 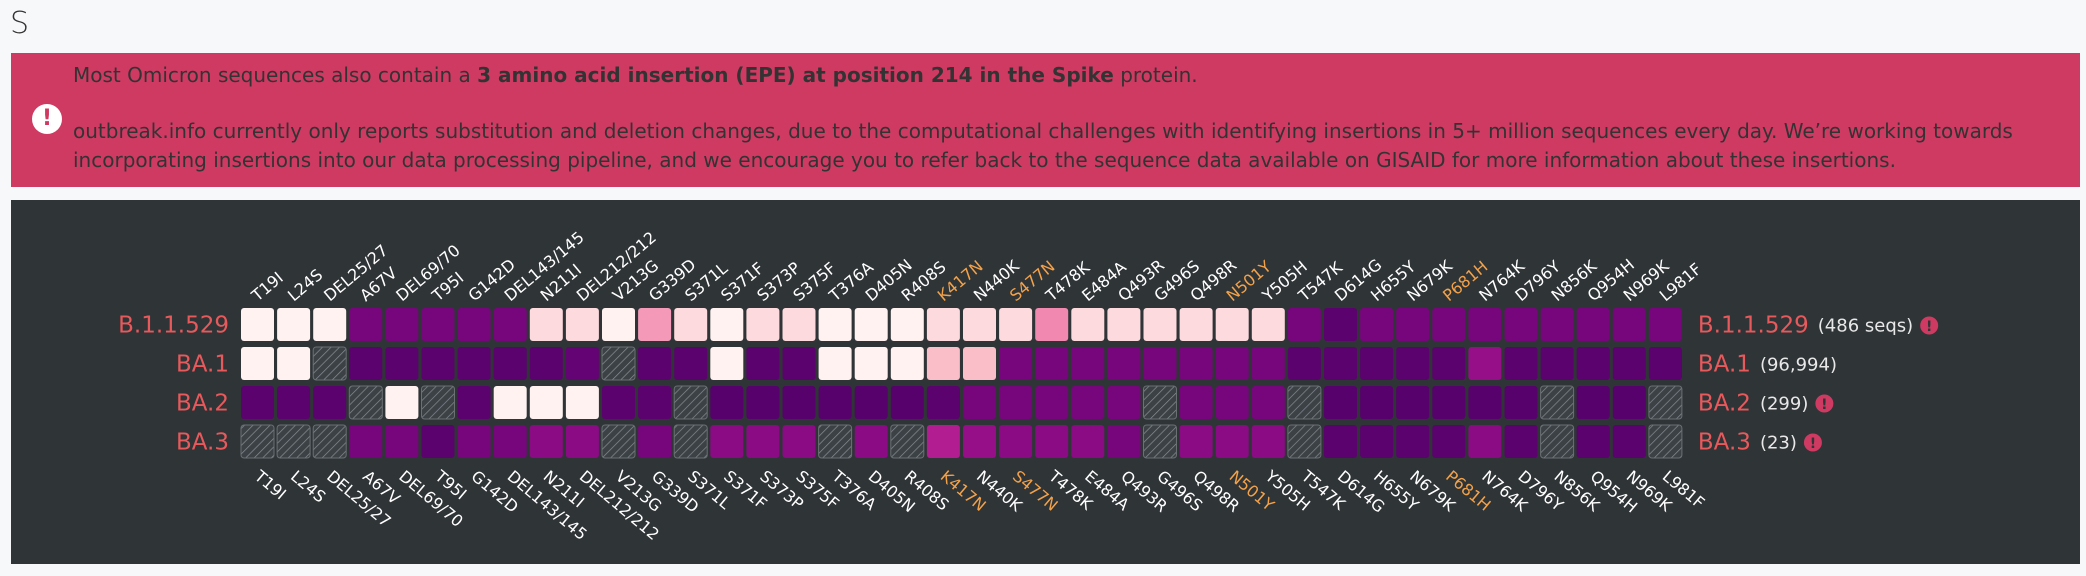 What do you see at coordinates (1753, 326) in the screenshot?
I see `lineage-label-right: B.1.1.529` at bounding box center [1753, 326].